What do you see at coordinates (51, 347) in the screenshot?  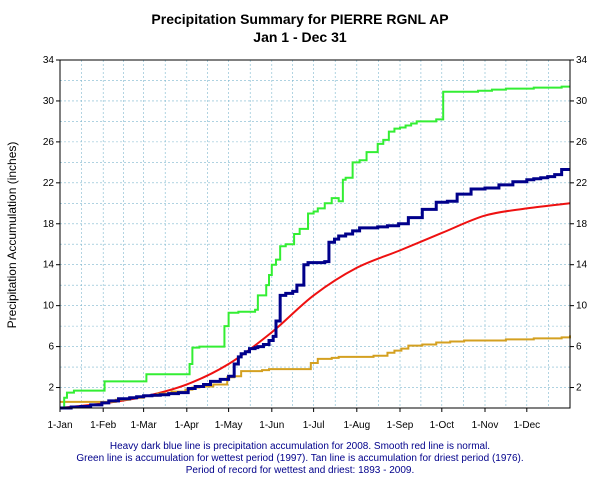 I see `y-tick-label: 6` at bounding box center [51, 347].